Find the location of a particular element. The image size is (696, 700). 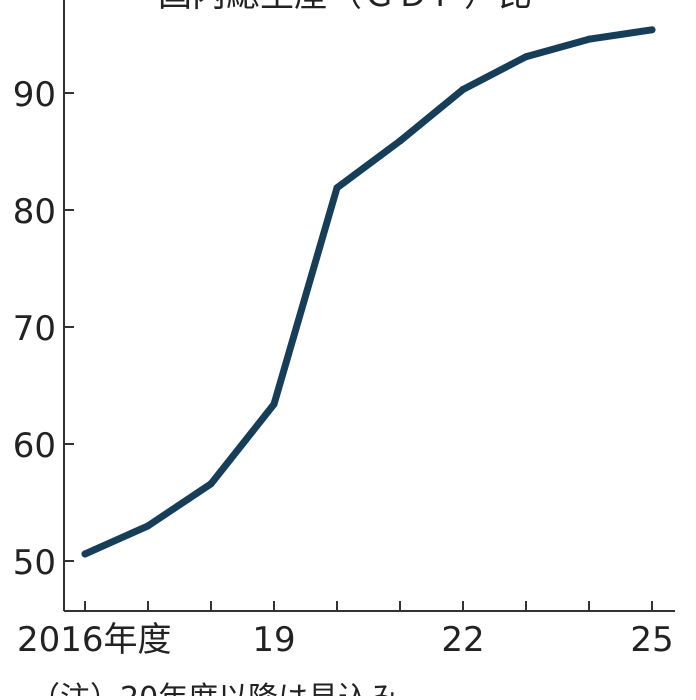

x-tick-label: 2016年度 is located at coordinates (94, 640).